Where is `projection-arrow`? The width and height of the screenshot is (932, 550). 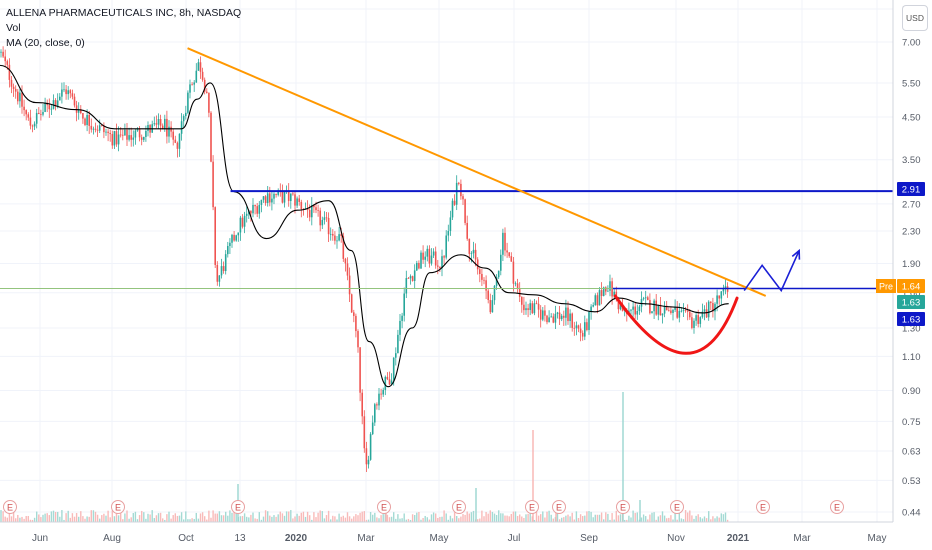 projection-arrow is located at coordinates (771, 271).